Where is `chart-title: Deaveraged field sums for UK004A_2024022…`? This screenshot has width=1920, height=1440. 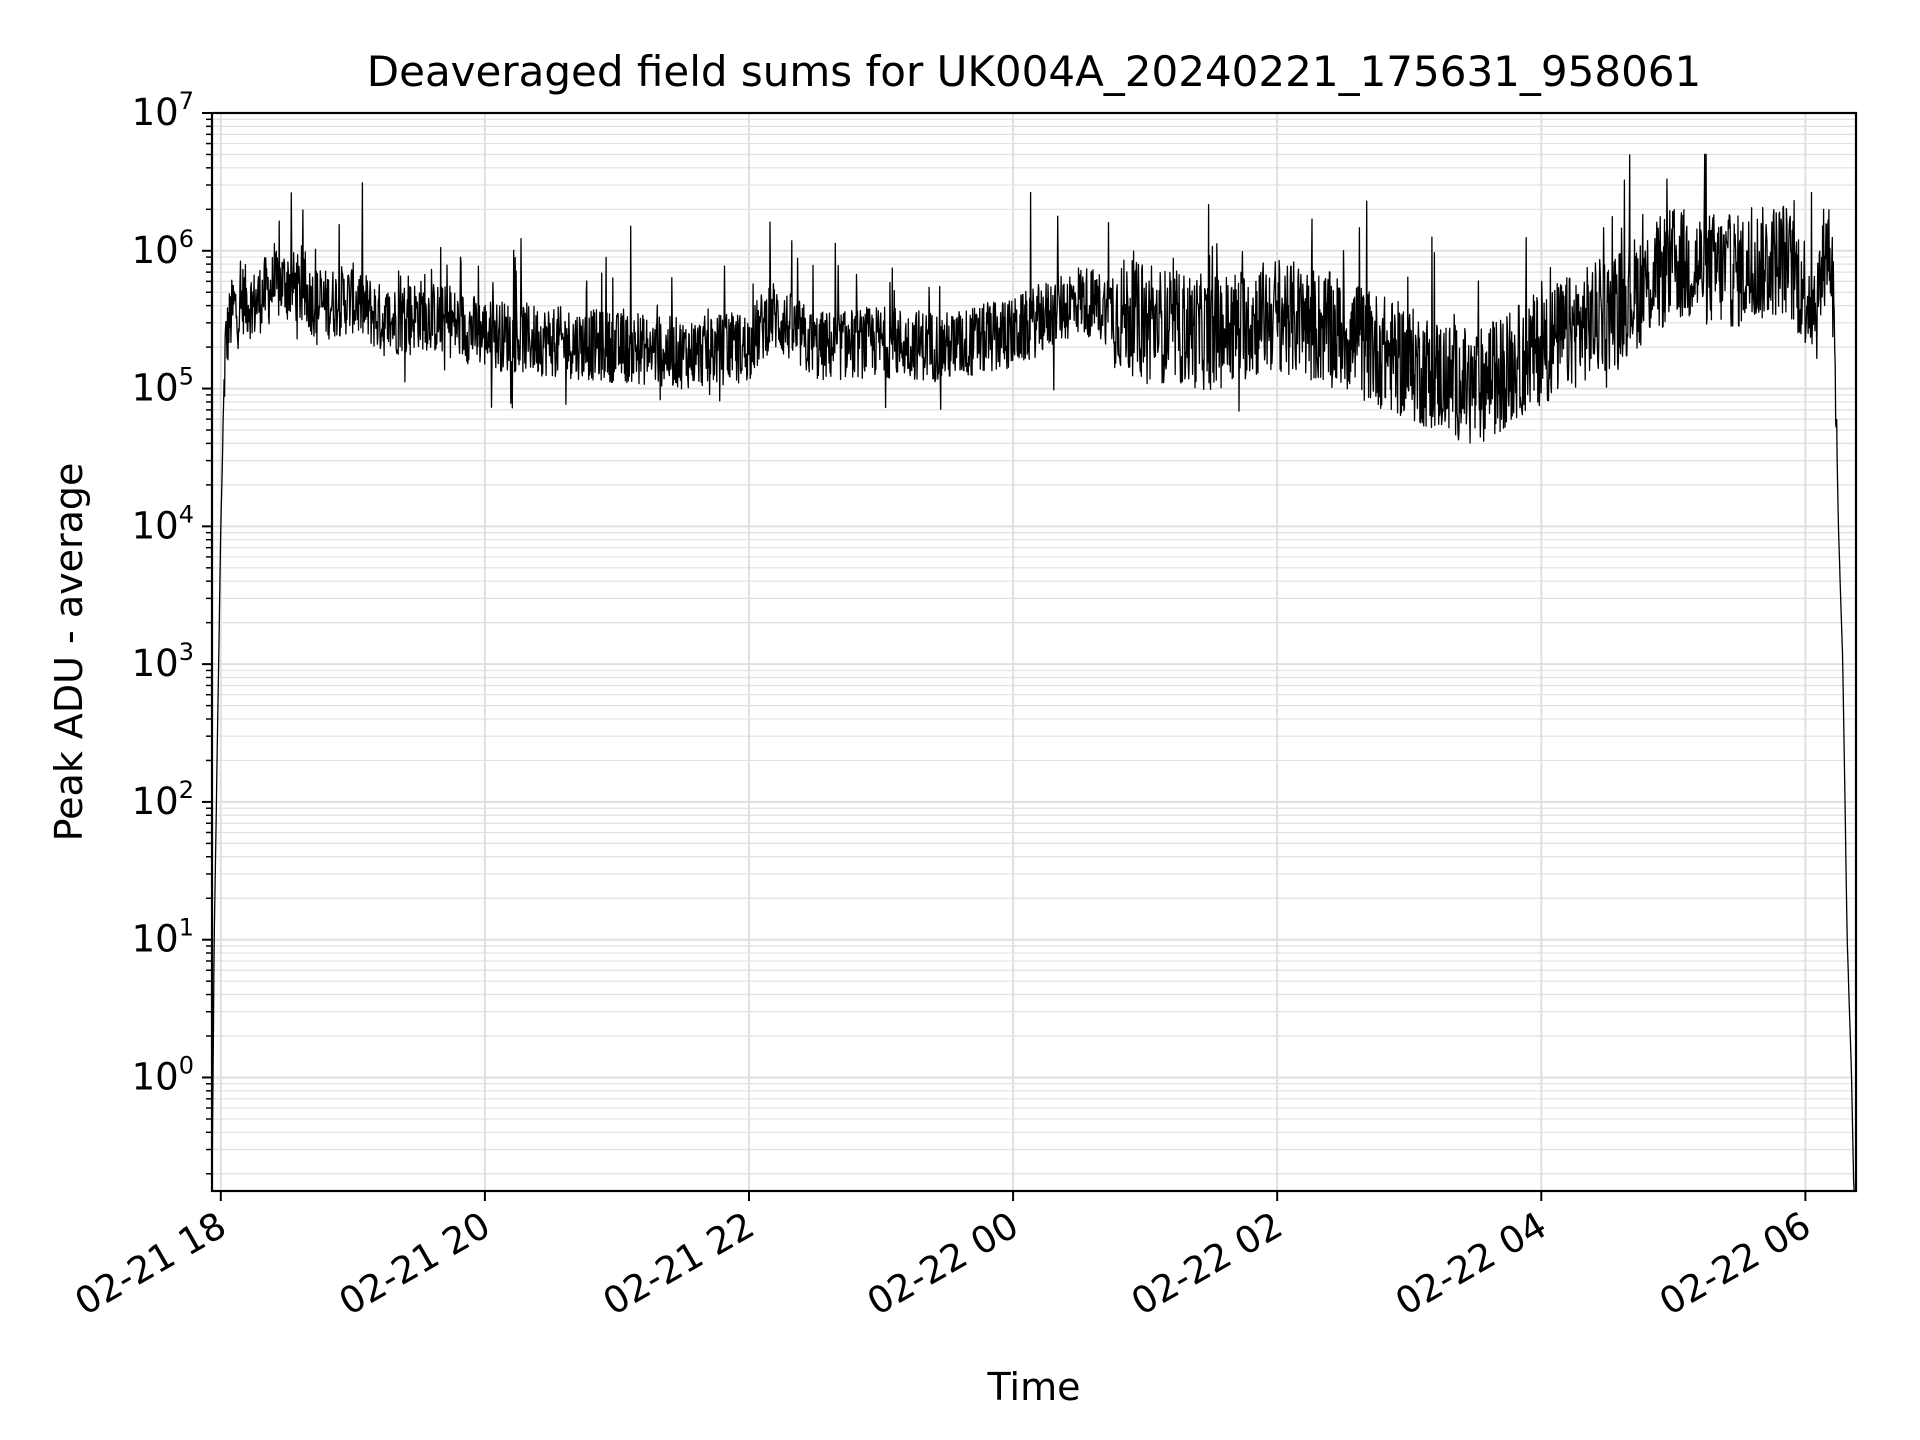
chart-title: Deaveraged field sums for UK004A_2024022… is located at coordinates (1034, 71).